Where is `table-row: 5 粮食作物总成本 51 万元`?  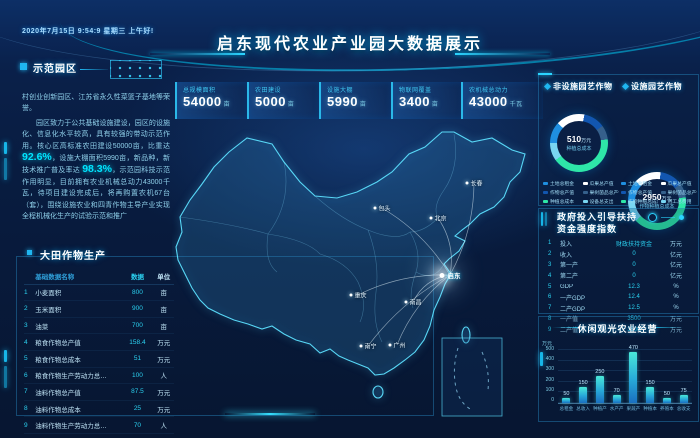
table-row: 5 粮食作物总成本 51 万元 is located at coordinates (99, 359).